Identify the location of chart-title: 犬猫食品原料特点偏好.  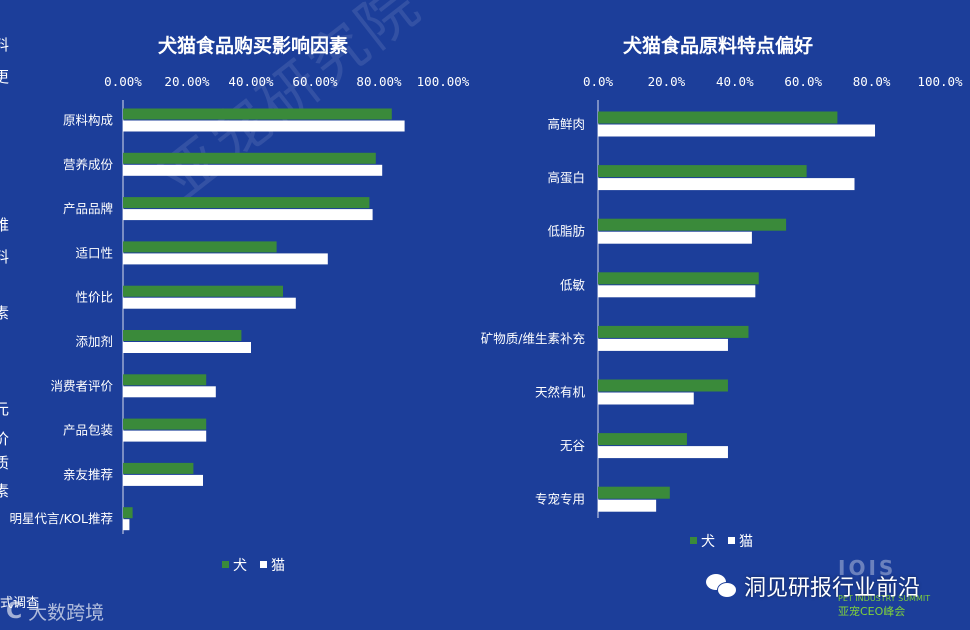
(718, 45).